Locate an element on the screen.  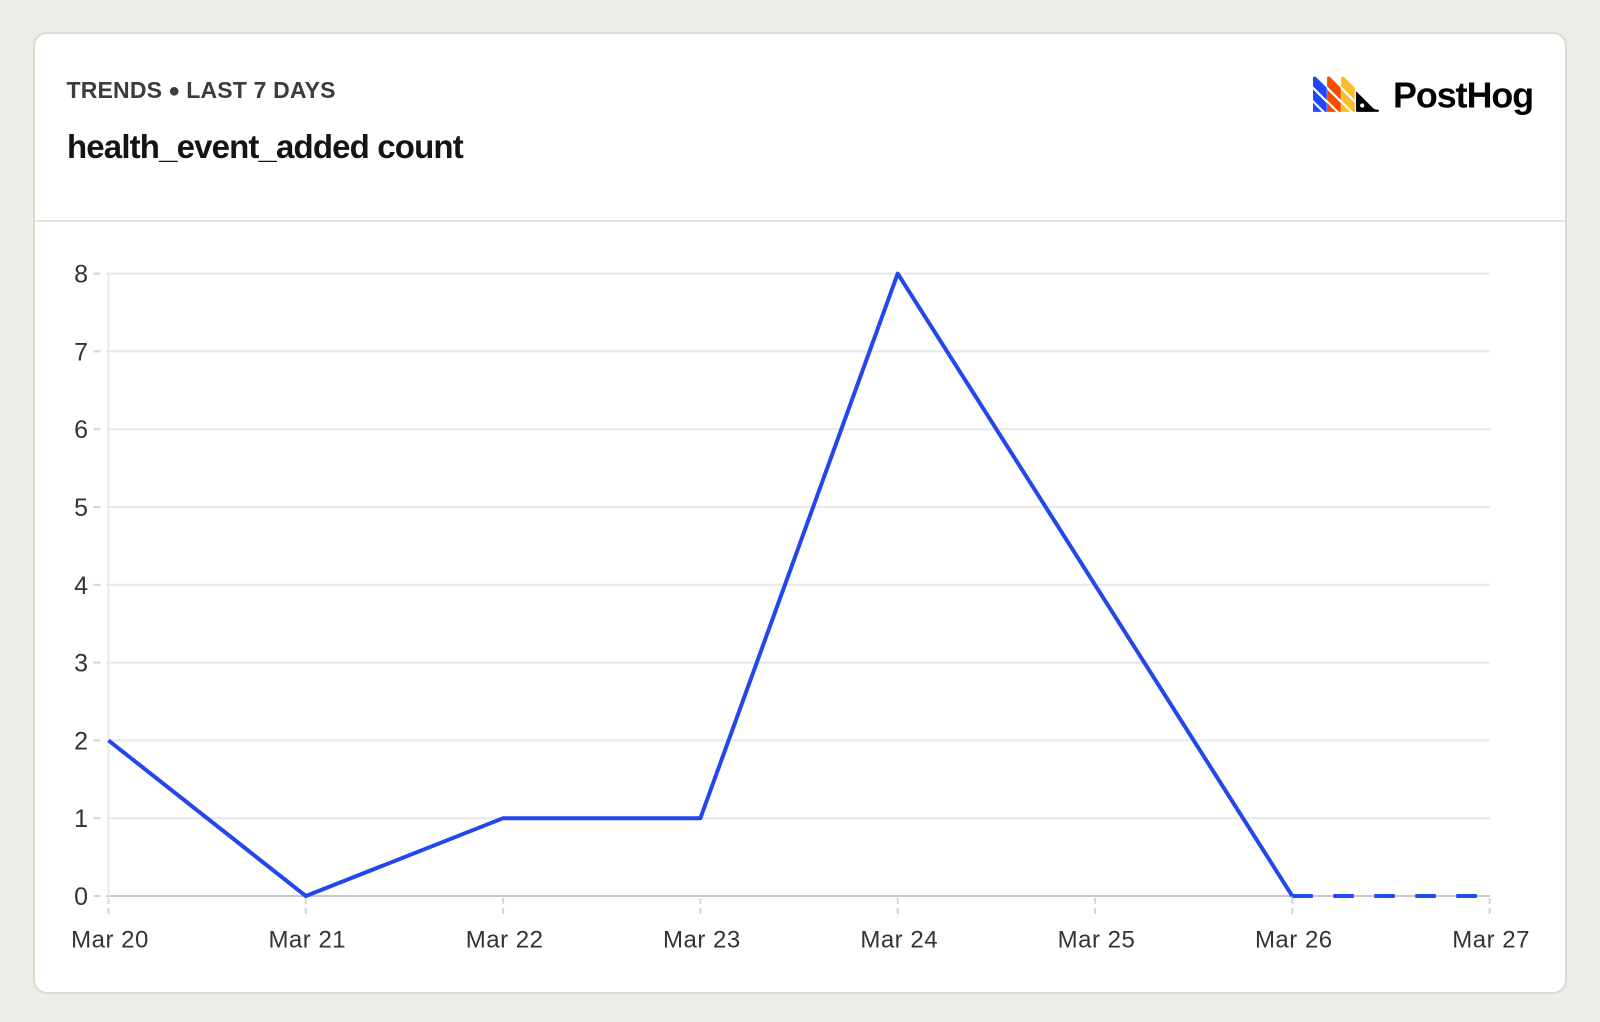
svg-text: 5 is located at coordinates (81, 508).